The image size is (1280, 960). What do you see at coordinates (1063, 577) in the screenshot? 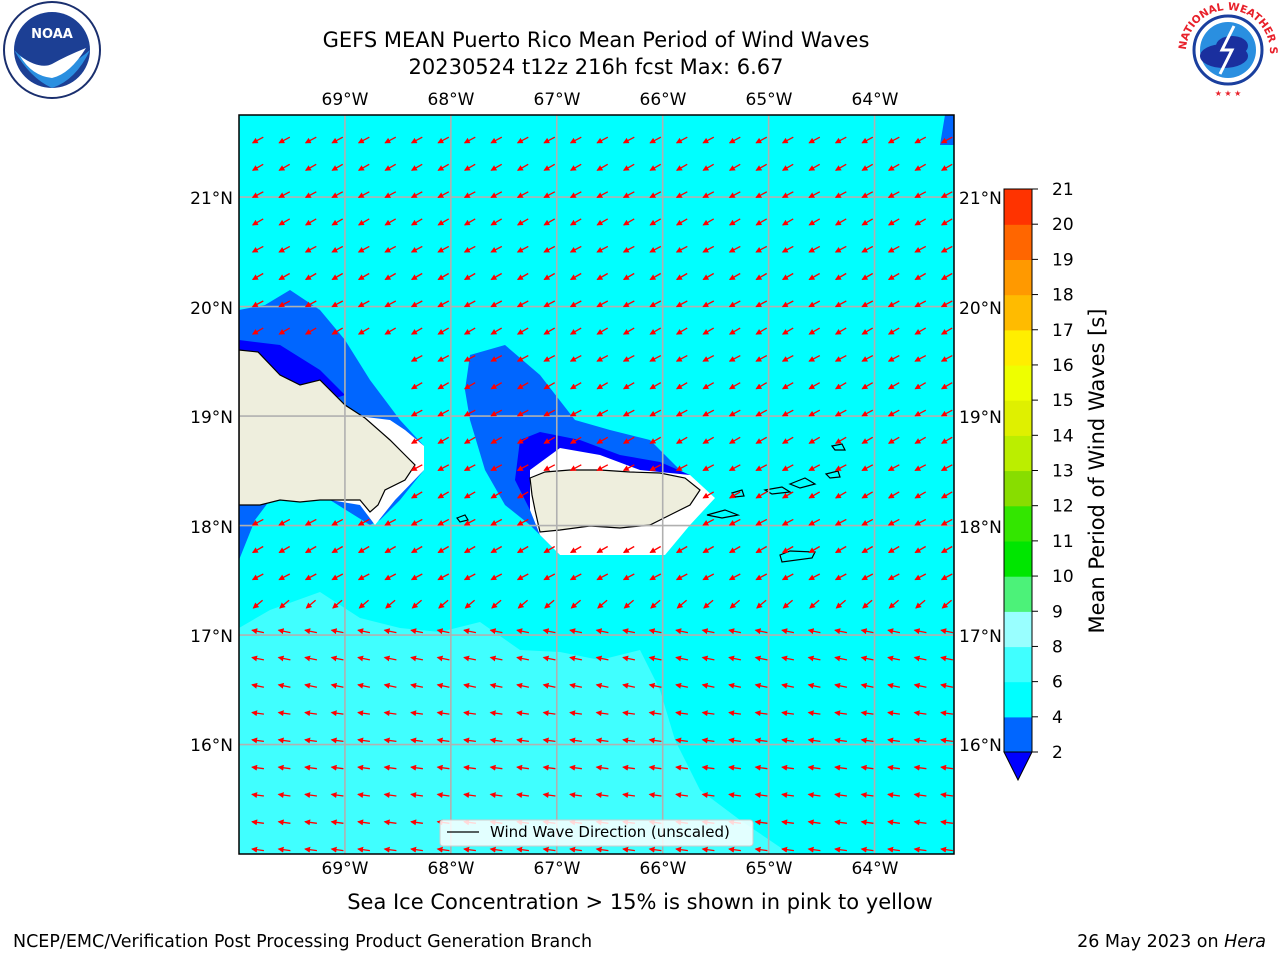
I see `colorbar-tick-label: 10` at bounding box center [1063, 577].